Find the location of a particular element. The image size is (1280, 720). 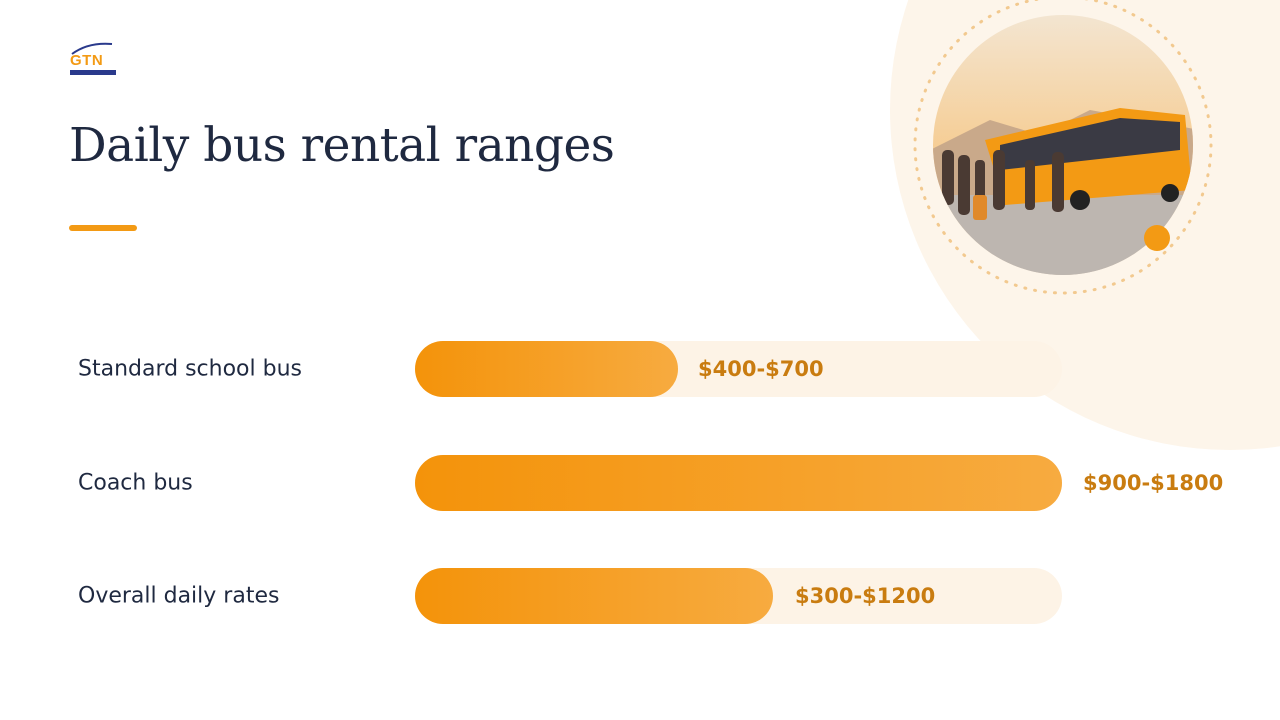

accent-dot is located at coordinates (1157, 238).